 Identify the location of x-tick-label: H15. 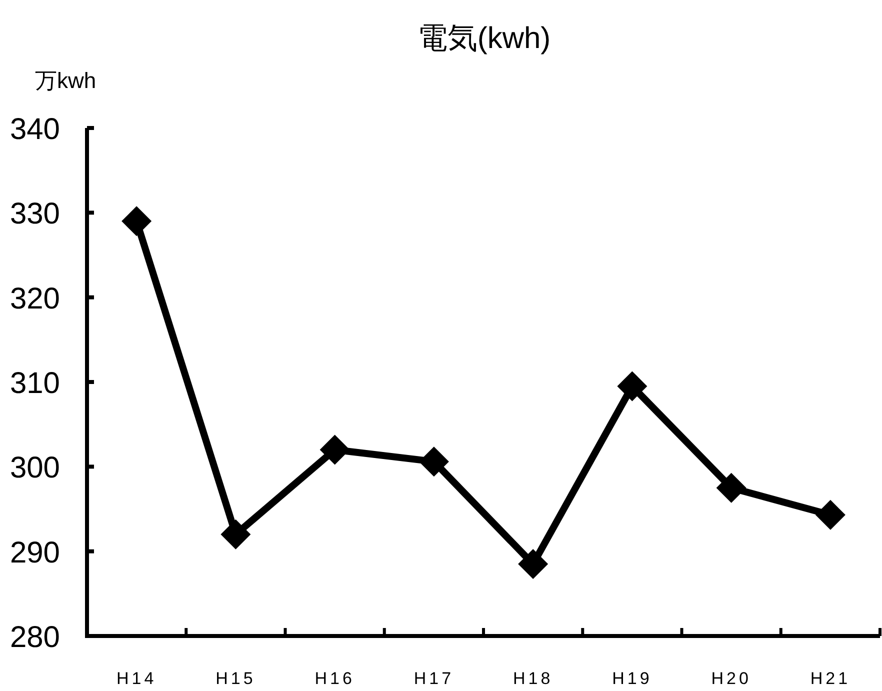
(236, 678).